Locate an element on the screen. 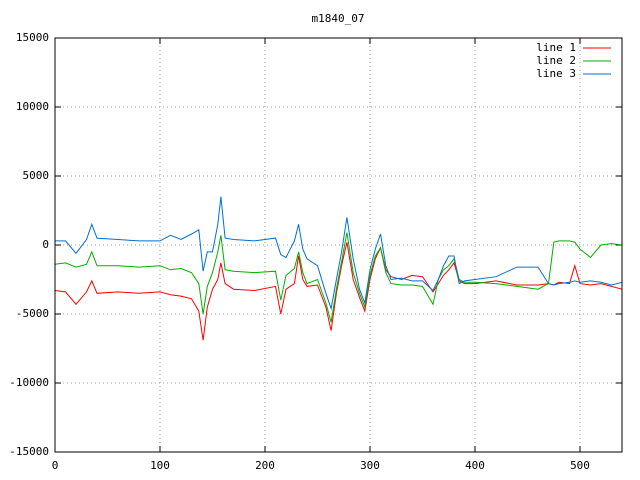  x-tick-label: 300 is located at coordinates (370, 465).